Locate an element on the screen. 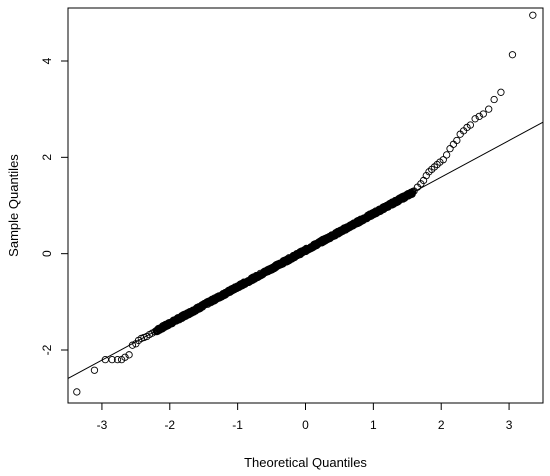 The height and width of the screenshot is (476, 550). x-tick-label: 1 is located at coordinates (373, 425).